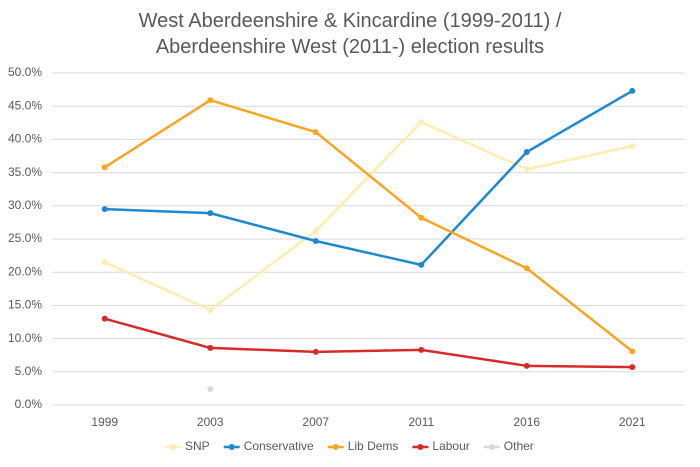  What do you see at coordinates (25, 105) in the screenshot?
I see `y-tick-label: 45.0%` at bounding box center [25, 105].